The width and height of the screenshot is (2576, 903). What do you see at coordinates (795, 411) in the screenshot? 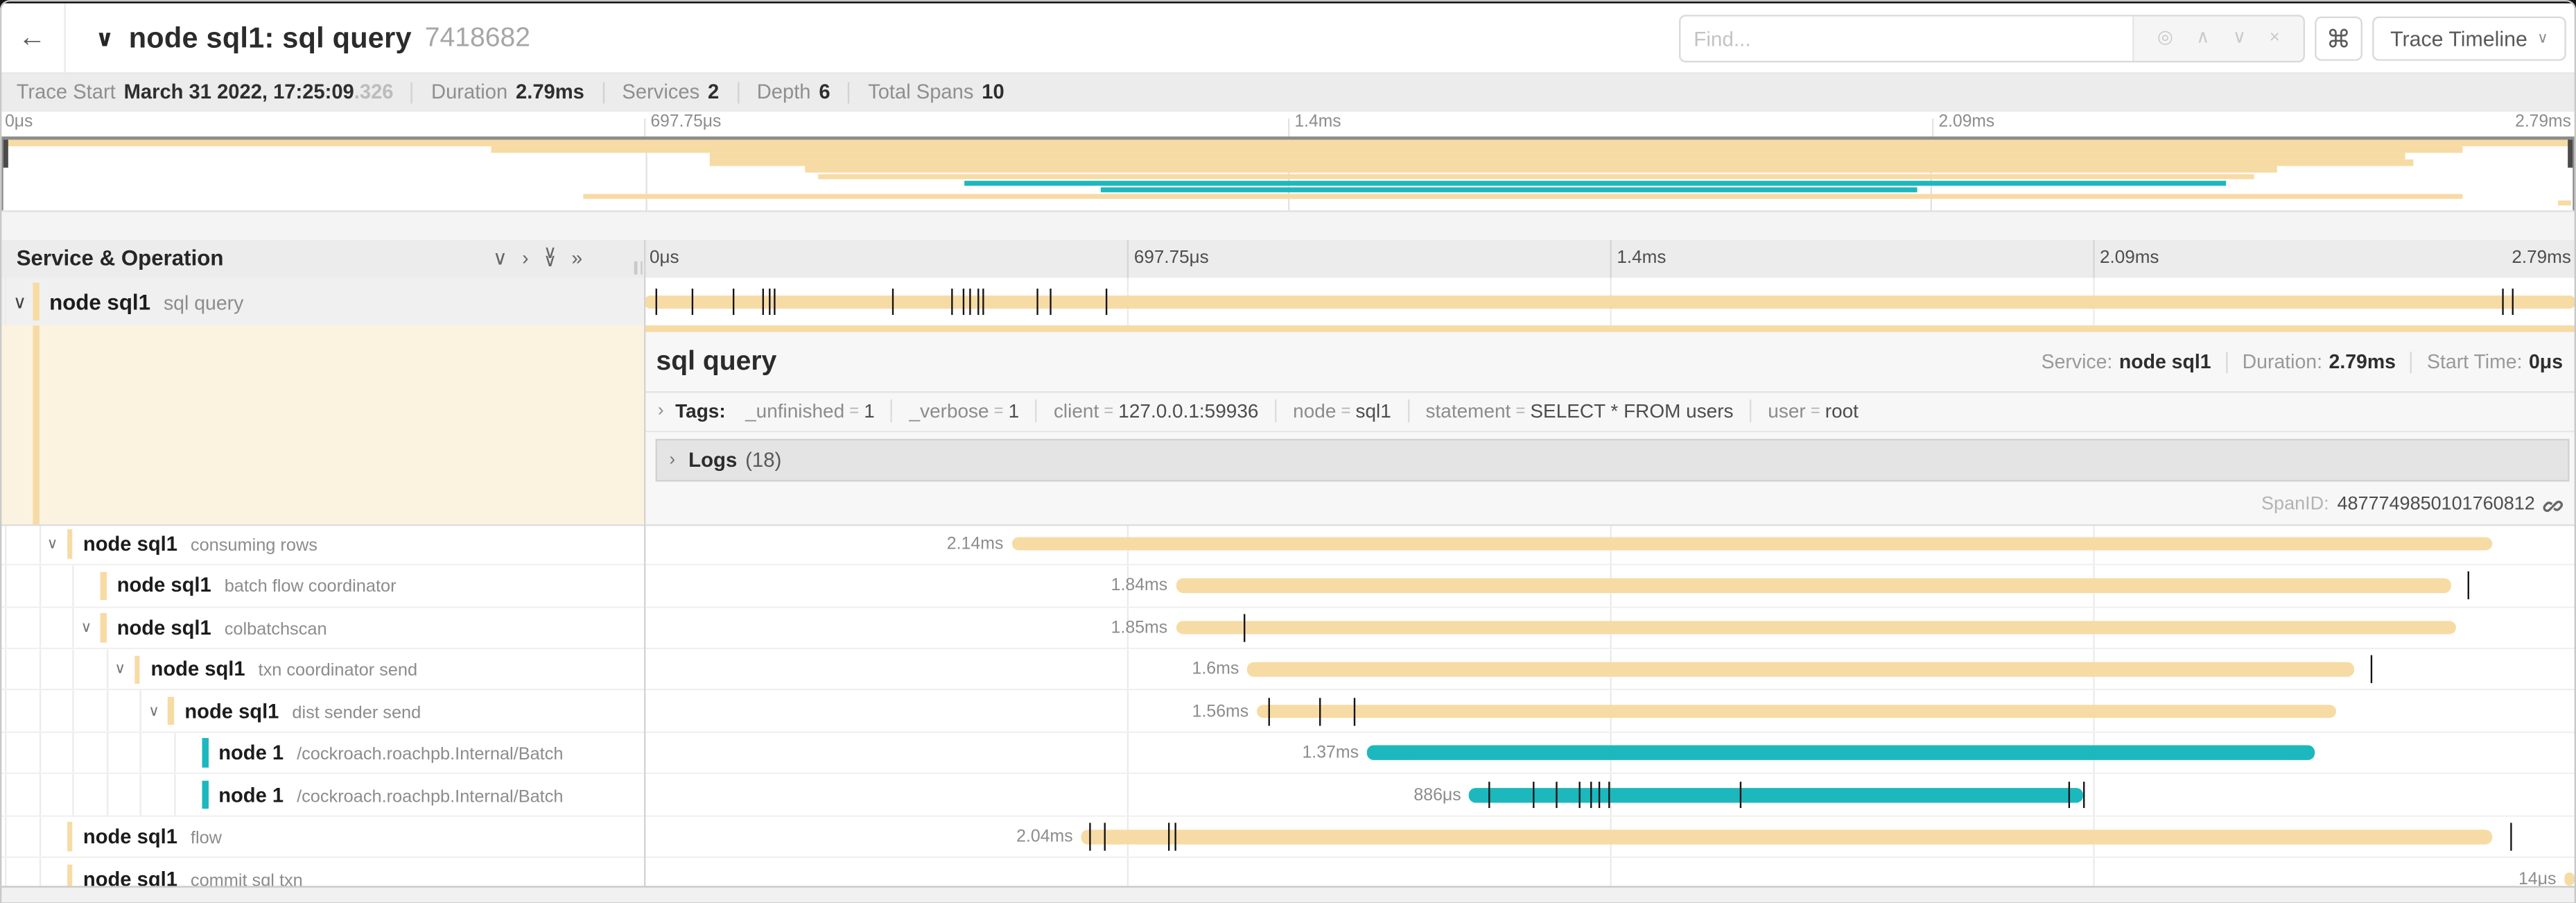
I see `tag-key: _unfinished` at bounding box center [795, 411].